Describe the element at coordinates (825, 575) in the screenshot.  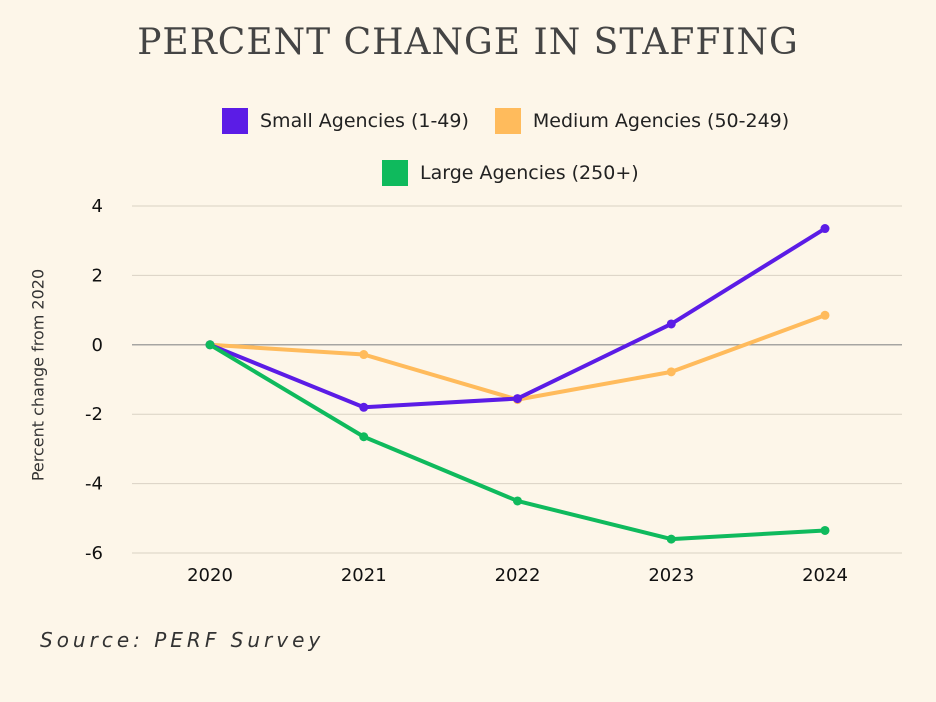
I see `x-tick-label-4: 2024` at that location.